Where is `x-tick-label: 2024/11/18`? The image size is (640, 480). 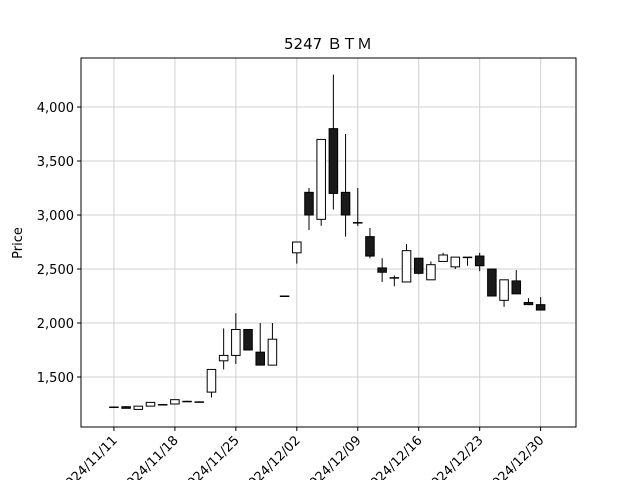
x-tick-label: 2024/11/18 is located at coordinates (150, 456).